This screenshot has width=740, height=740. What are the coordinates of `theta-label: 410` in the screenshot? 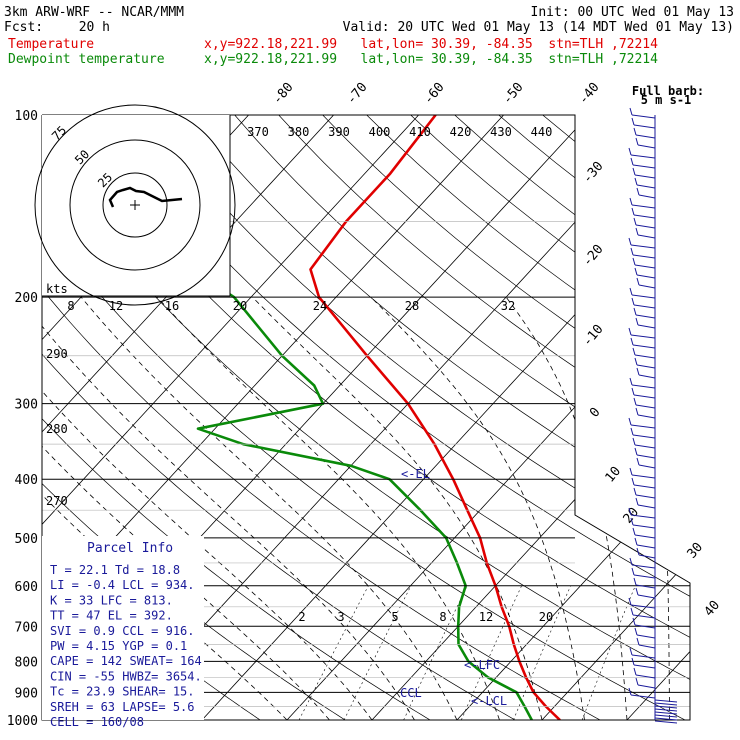 It's located at (420, 132).